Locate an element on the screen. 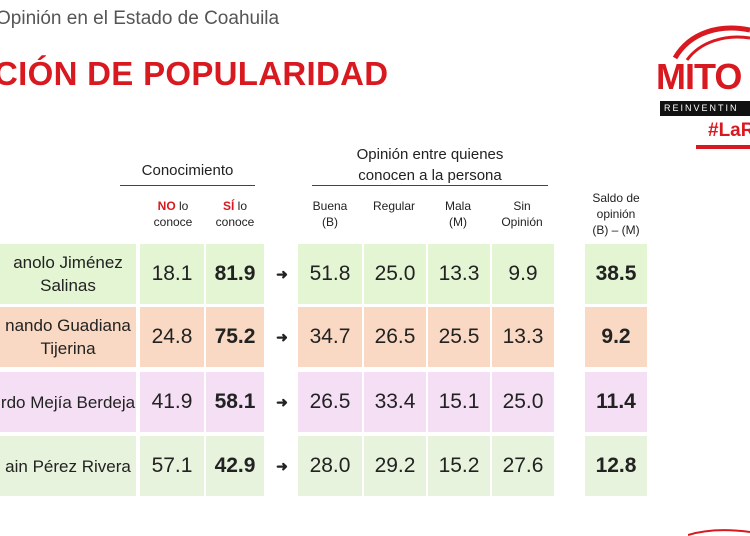 Image resolution: width=750 pixels, height=536 pixels. col-header-sin-line2: Opinión is located at coordinates (522, 222).